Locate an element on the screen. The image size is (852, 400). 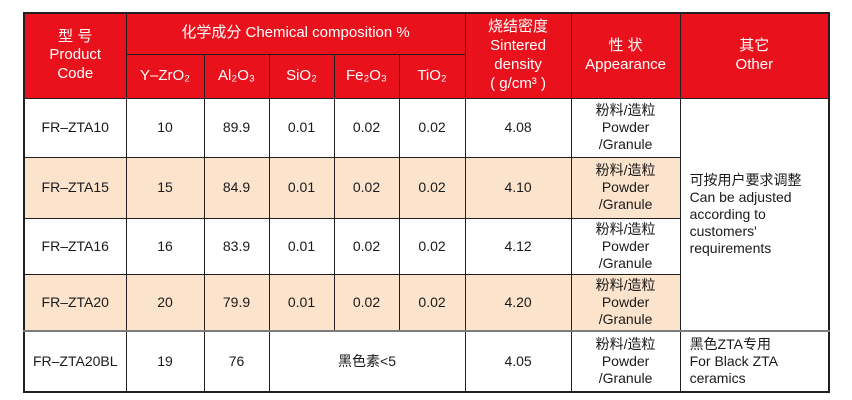
header-appearance: 性 状 Appearance is located at coordinates (625, 55).